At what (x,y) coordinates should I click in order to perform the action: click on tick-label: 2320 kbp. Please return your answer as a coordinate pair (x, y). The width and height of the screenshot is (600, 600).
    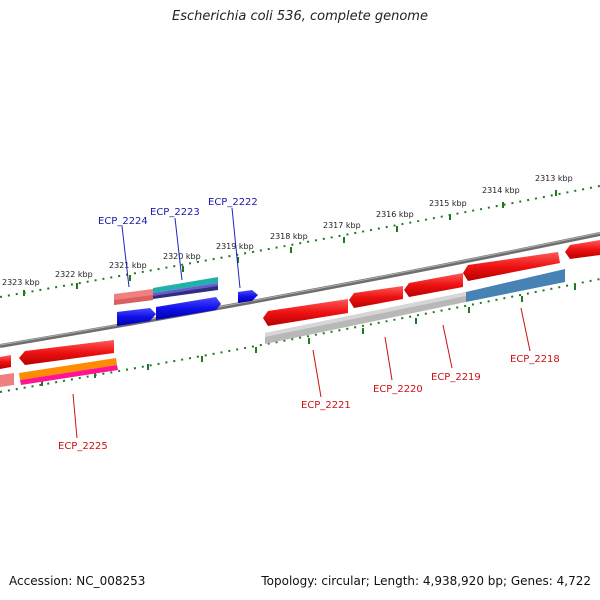
    Looking at the image, I should click on (182, 256).